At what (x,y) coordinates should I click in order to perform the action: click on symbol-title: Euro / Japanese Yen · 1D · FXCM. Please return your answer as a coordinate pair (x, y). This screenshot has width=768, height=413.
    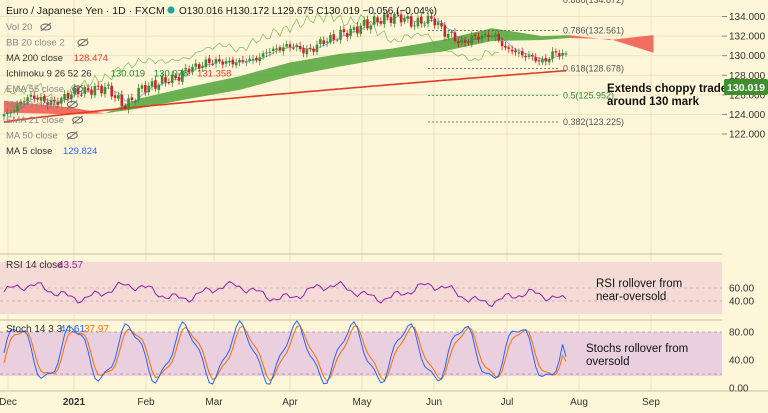
    Looking at the image, I should click on (85, 11).